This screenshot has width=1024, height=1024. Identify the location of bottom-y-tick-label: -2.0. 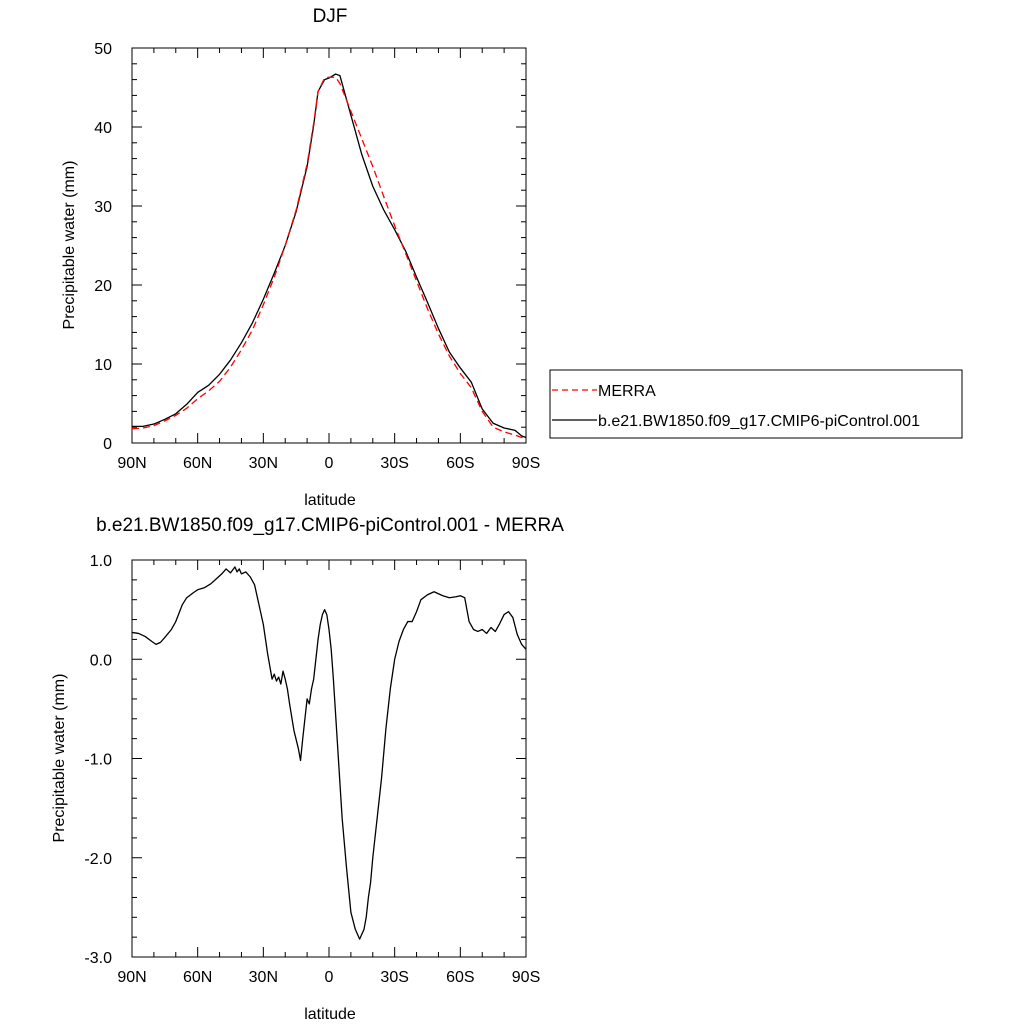
(98, 859).